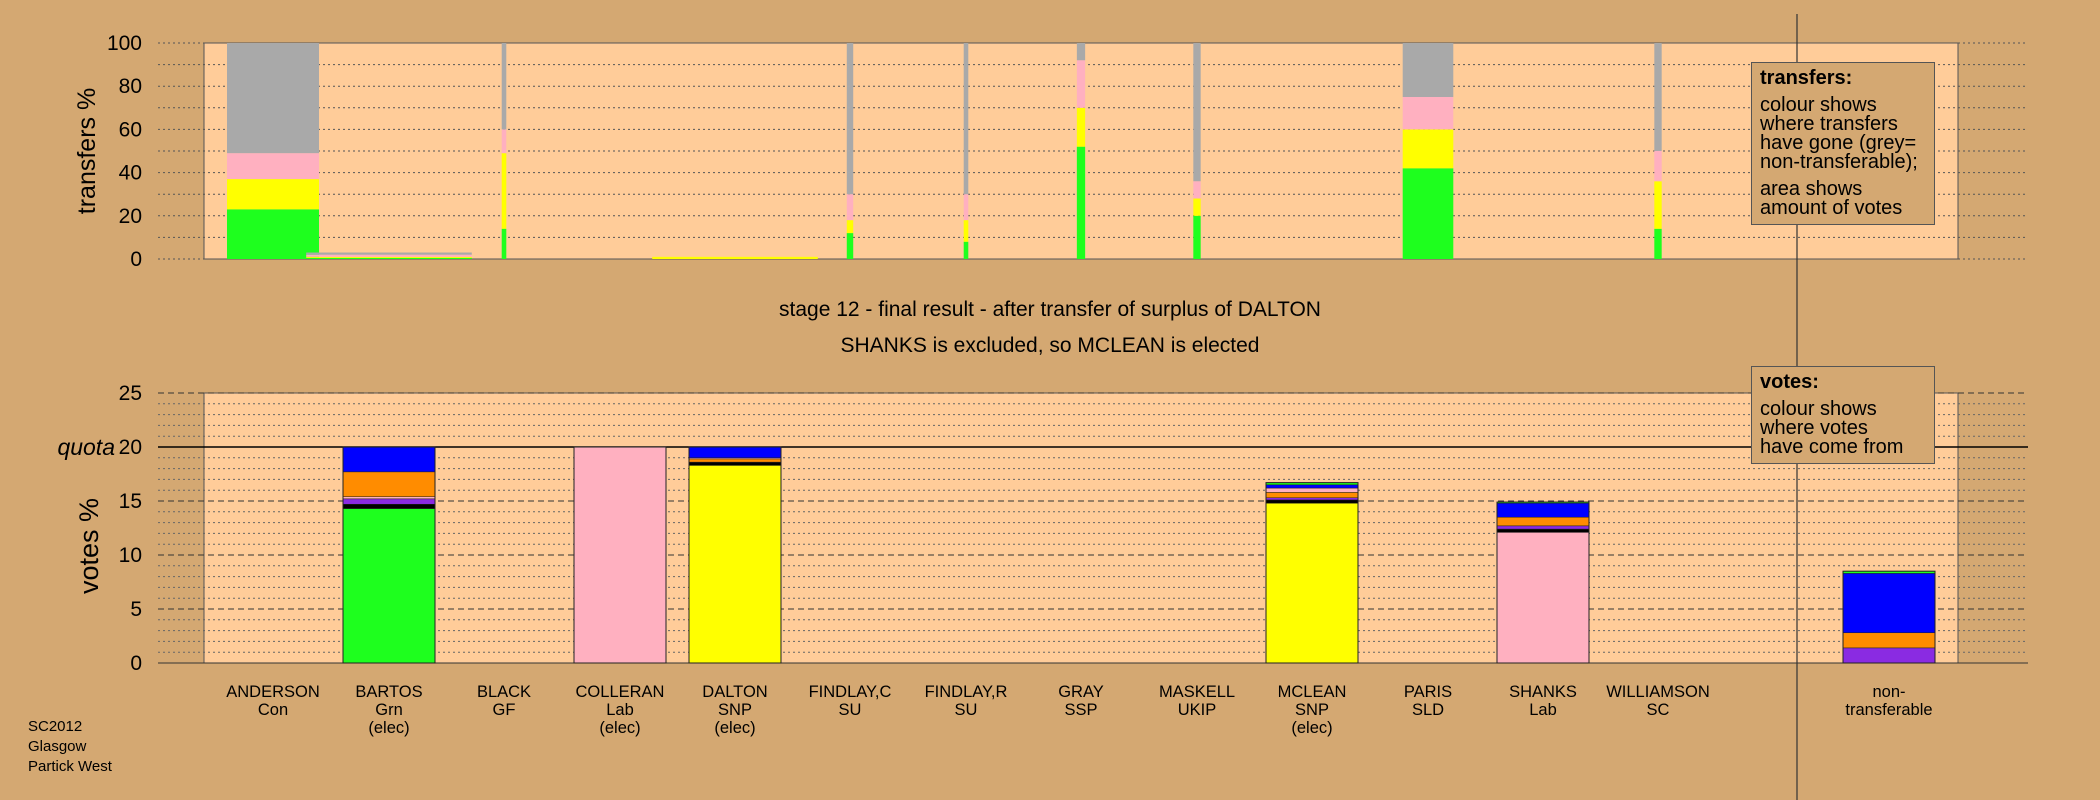 The image size is (2100, 800). Describe the element at coordinates (504, 692) in the screenshot. I see `candidate-name-label: BLACK` at that location.